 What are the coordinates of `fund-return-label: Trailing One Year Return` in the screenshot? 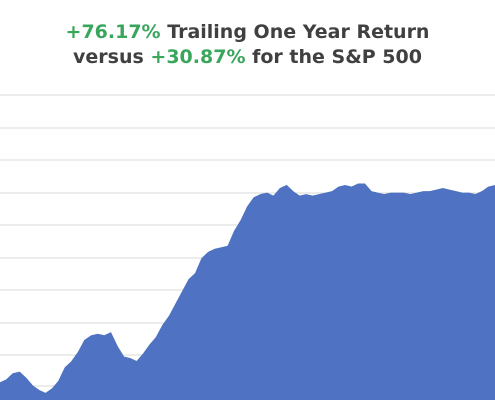 It's located at (295, 32).